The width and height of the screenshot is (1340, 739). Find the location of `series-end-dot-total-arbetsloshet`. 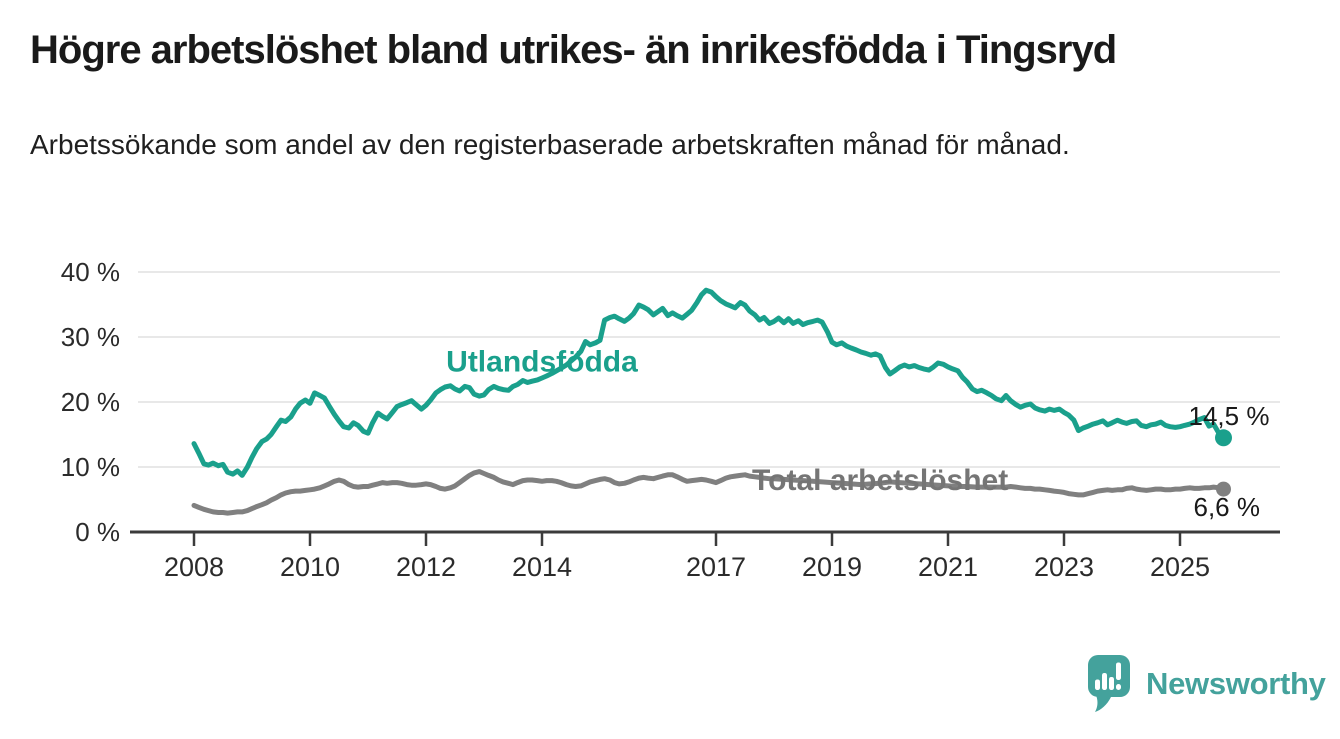

series-end-dot-total-arbetsloshet is located at coordinates (1223, 489).